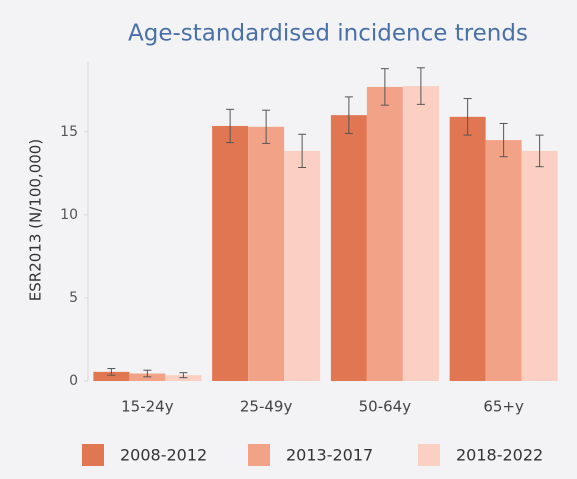  Describe the element at coordinates (328, 34) in the screenshot. I see `chart-title: Age-standardised incidence trends` at that location.